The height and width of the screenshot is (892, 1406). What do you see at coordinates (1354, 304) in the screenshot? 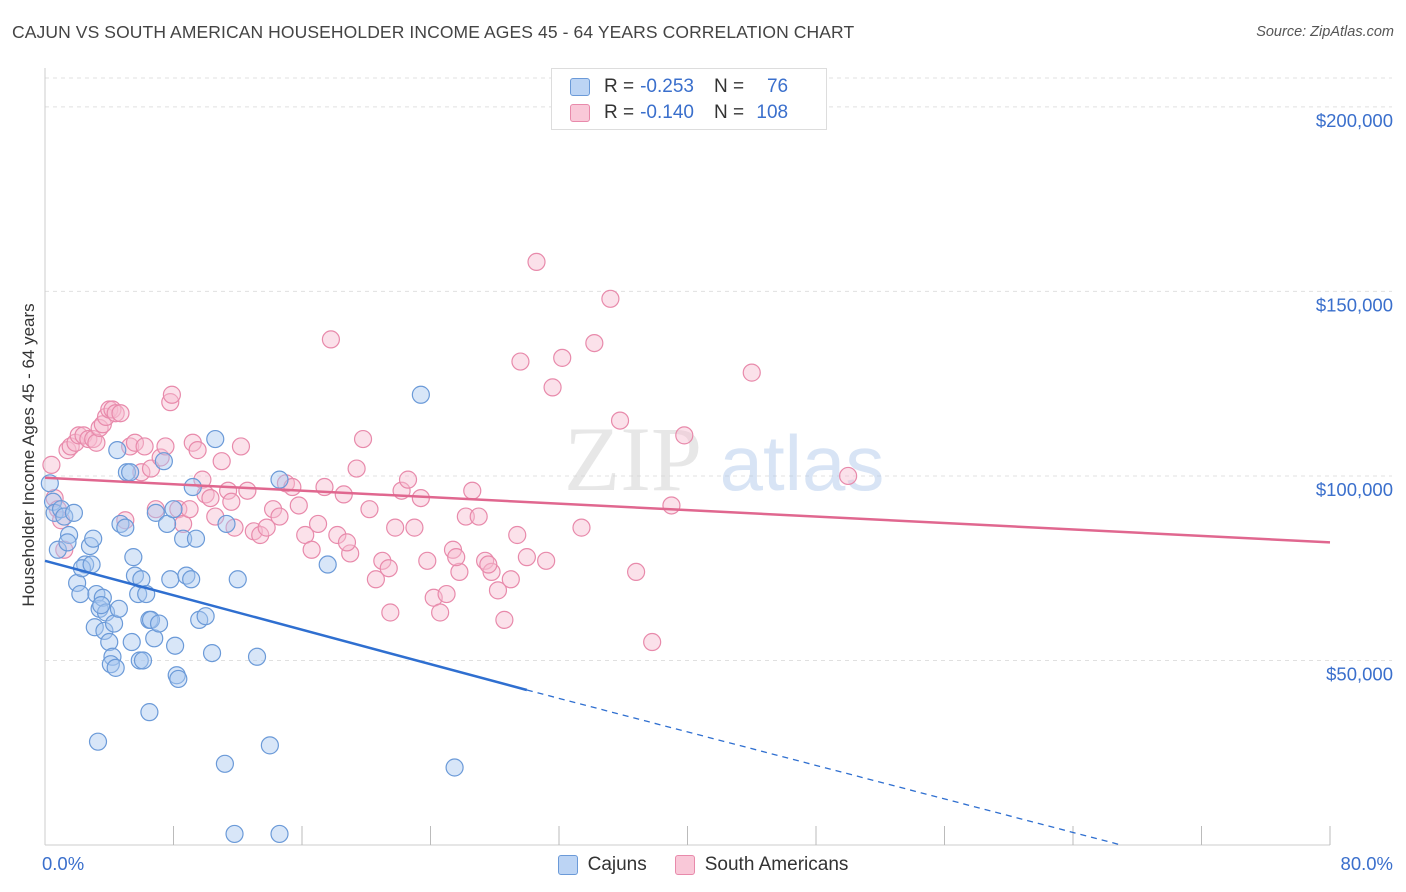
I see `y-tick-label: $150,000` at bounding box center [1354, 304].